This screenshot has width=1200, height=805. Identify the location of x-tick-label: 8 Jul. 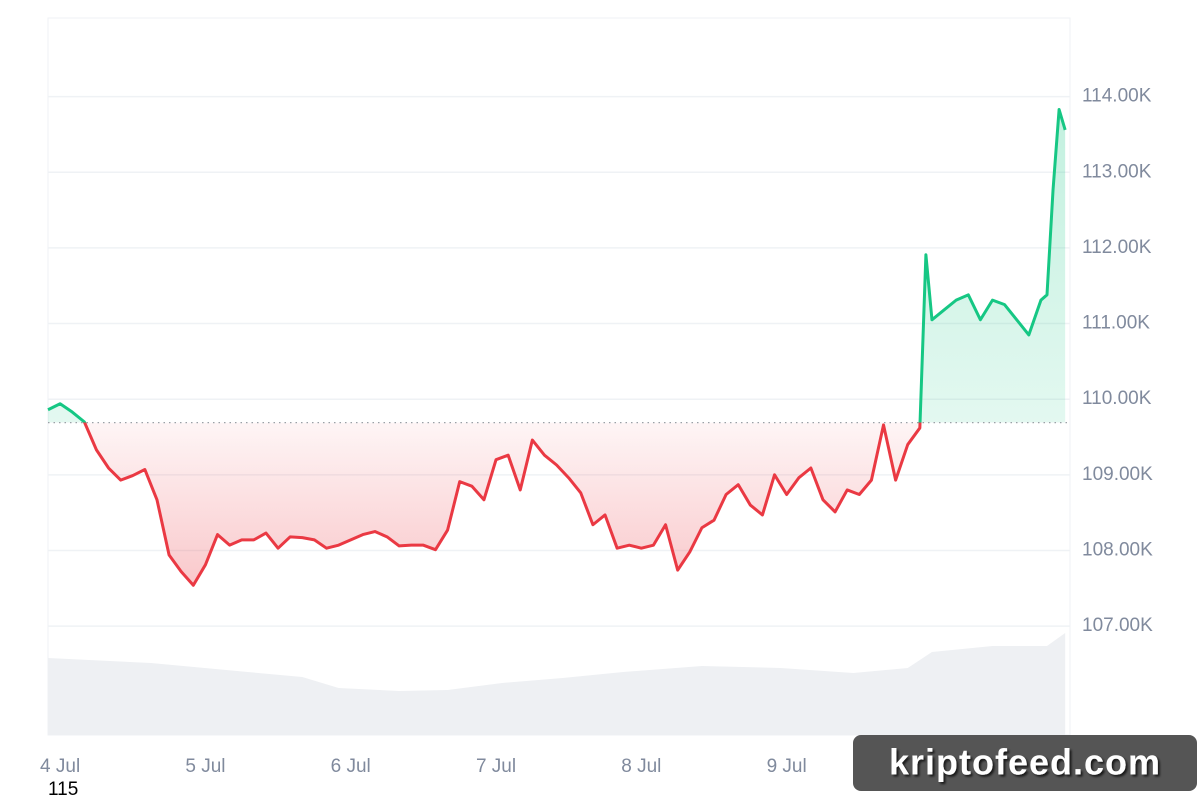
(641, 766).